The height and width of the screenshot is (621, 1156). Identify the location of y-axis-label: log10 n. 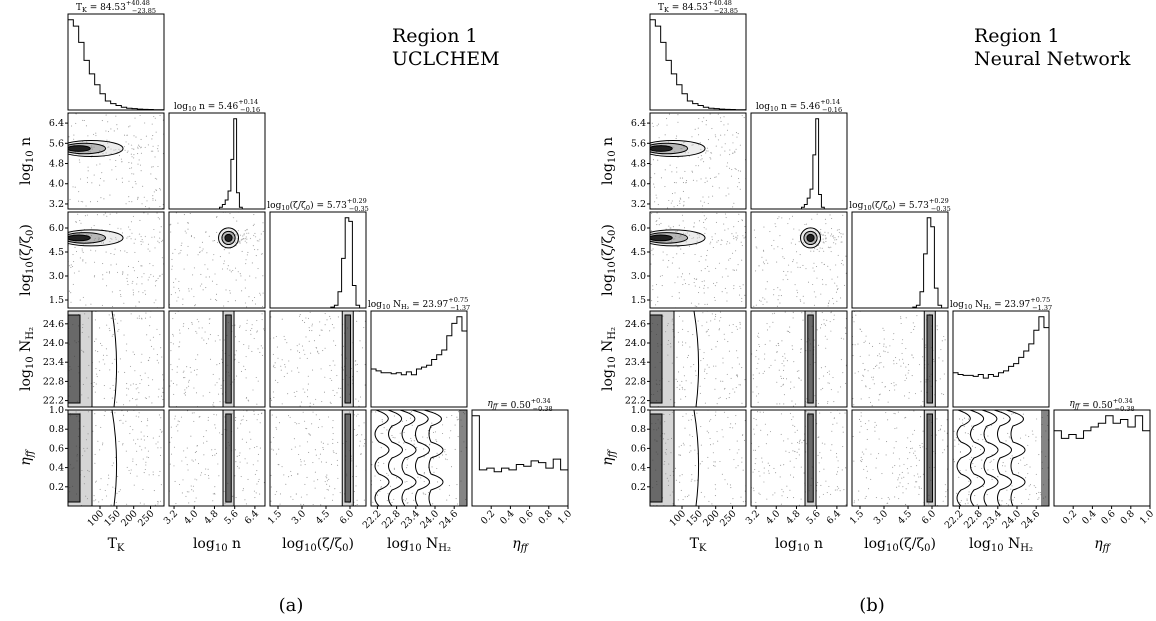
(27, 161).